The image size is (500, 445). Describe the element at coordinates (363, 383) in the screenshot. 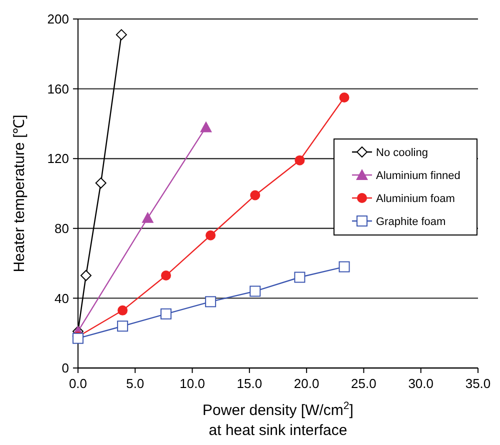

I see `x-tick-label: 25.0` at that location.